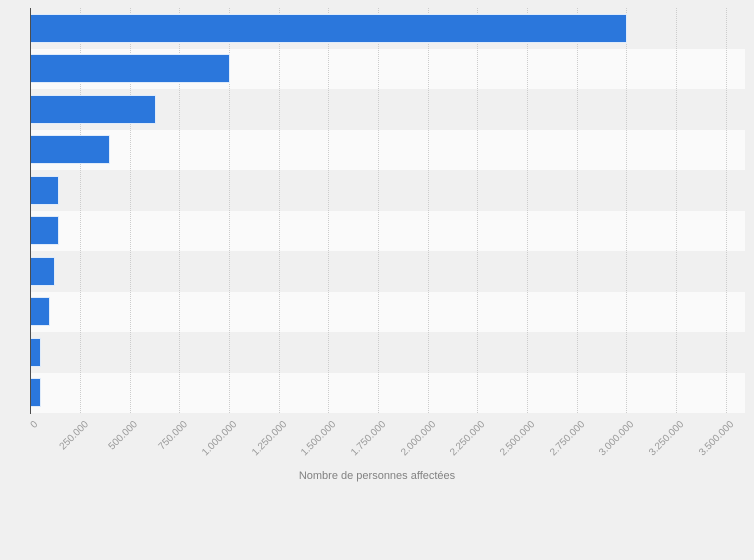 The image size is (754, 560). Describe the element at coordinates (468, 439) in the screenshot. I see `x-tick-label: 2.250.000` at that location.